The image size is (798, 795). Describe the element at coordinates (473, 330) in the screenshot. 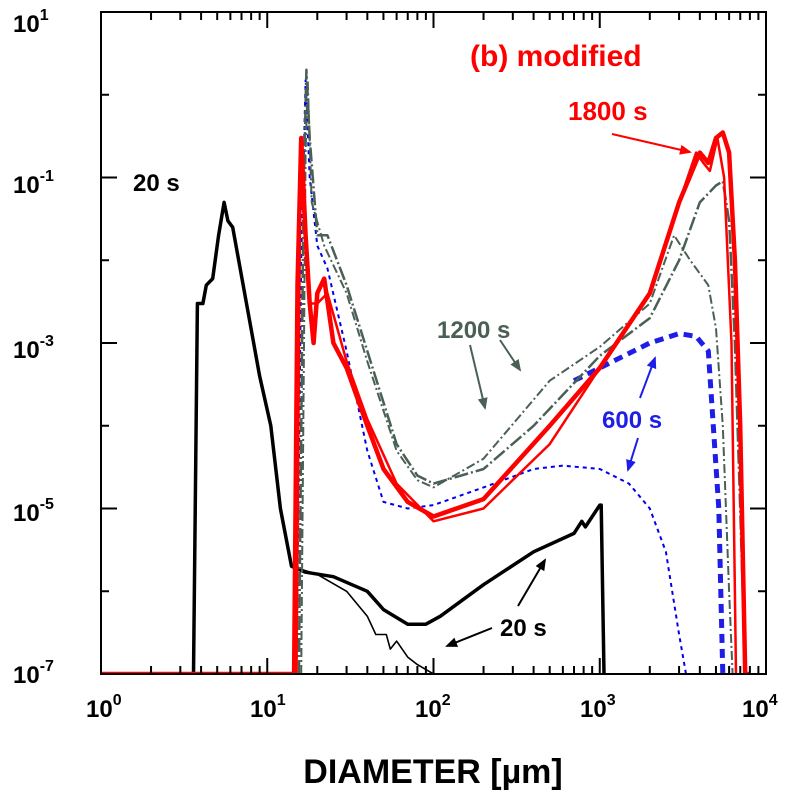

I see `annotation-1200s: 1200 s` at that location.